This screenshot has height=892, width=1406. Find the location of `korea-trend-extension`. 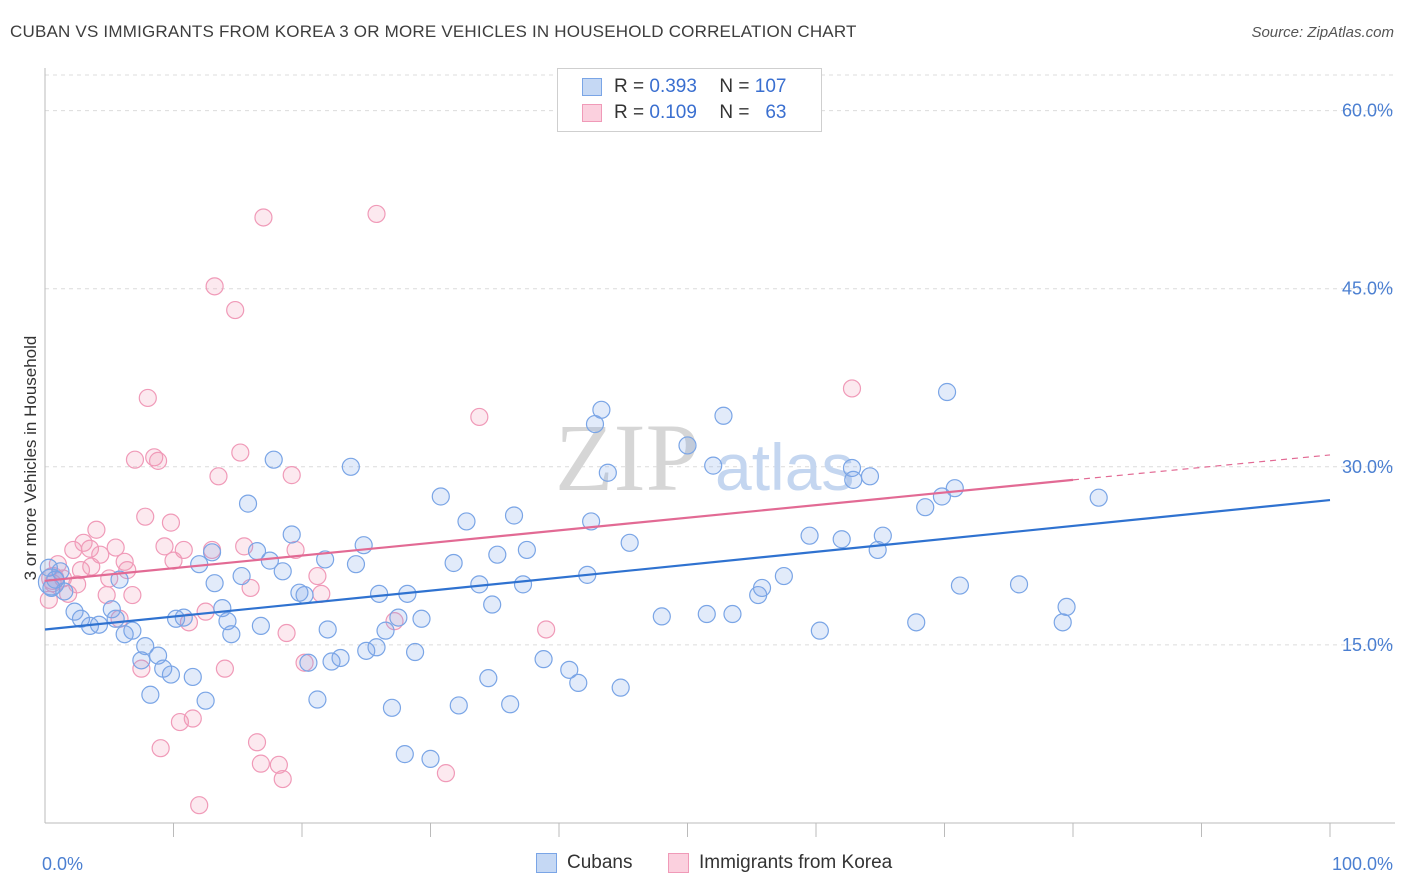

korea-trend-extension is located at coordinates (1201, 467).